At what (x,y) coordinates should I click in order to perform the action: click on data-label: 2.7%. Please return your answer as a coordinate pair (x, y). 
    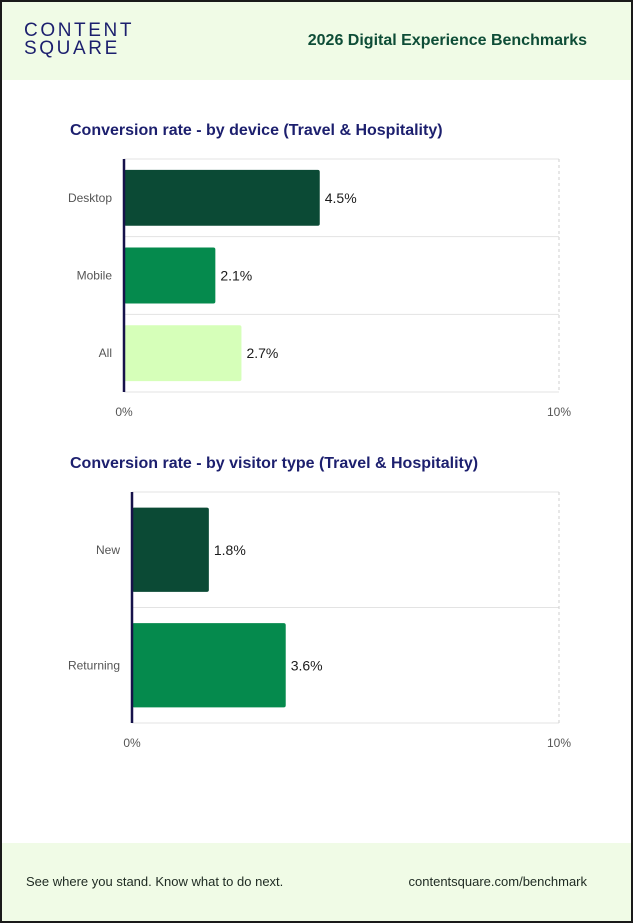
    Looking at the image, I should click on (262, 353).